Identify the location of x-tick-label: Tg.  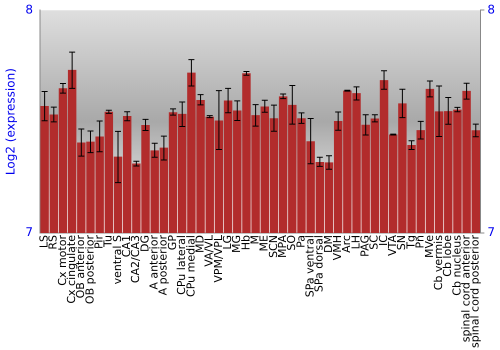
(411, 242).